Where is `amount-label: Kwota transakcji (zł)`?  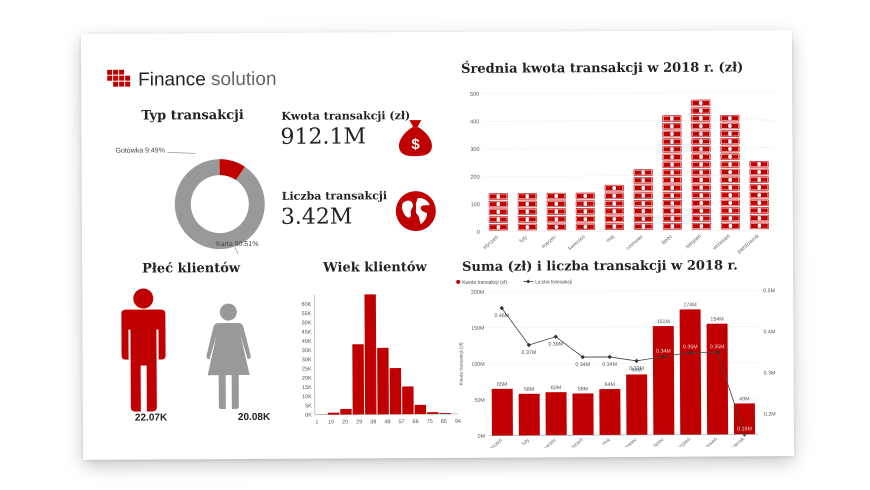 amount-label: Kwota transakcji (zł) is located at coordinates (346, 116).